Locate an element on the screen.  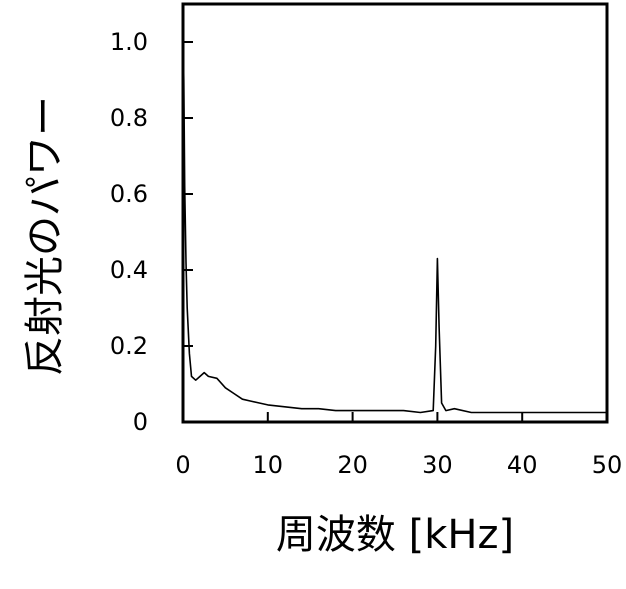
y-tick-label: 0.2 is located at coordinates (129, 346).